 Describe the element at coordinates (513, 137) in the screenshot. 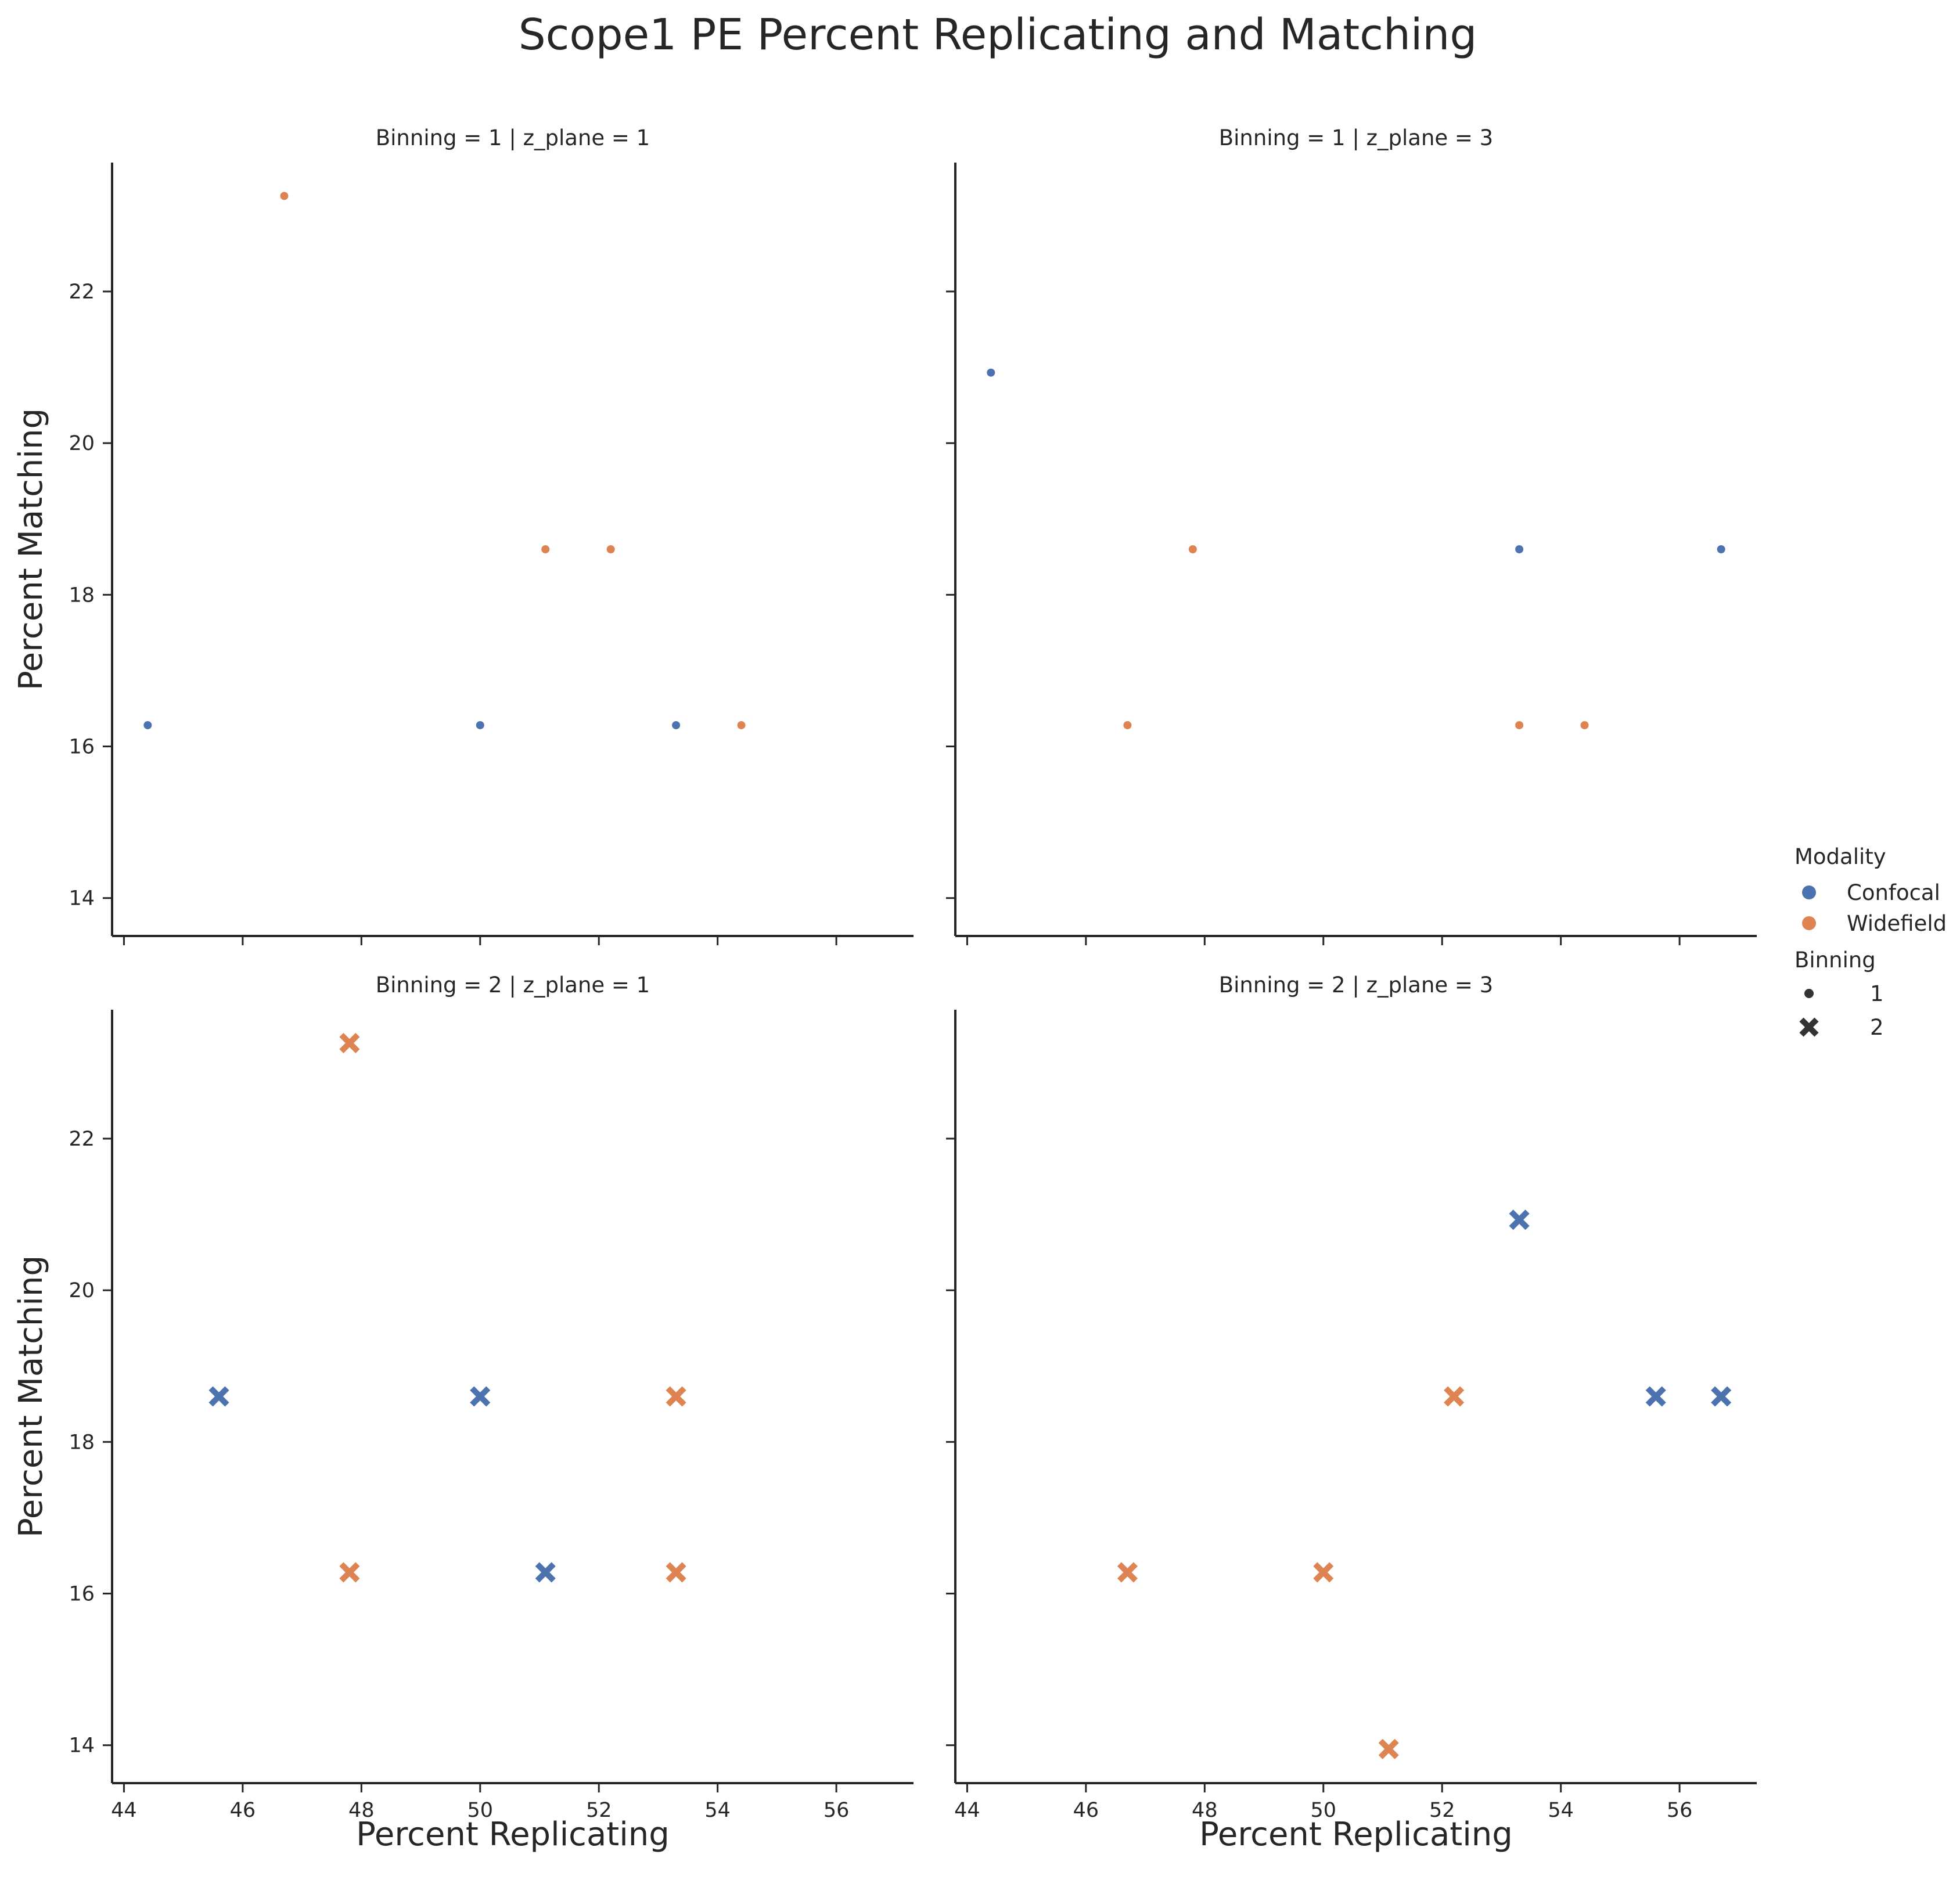

I see `facet-title: Binning = 1 | z_plane = 1` at that location.